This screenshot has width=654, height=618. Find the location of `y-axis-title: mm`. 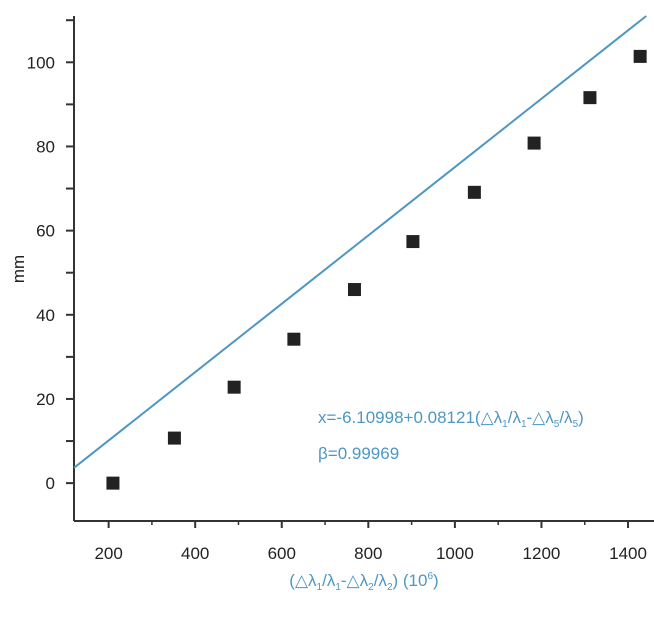

y-axis-title: mm is located at coordinates (18, 269).